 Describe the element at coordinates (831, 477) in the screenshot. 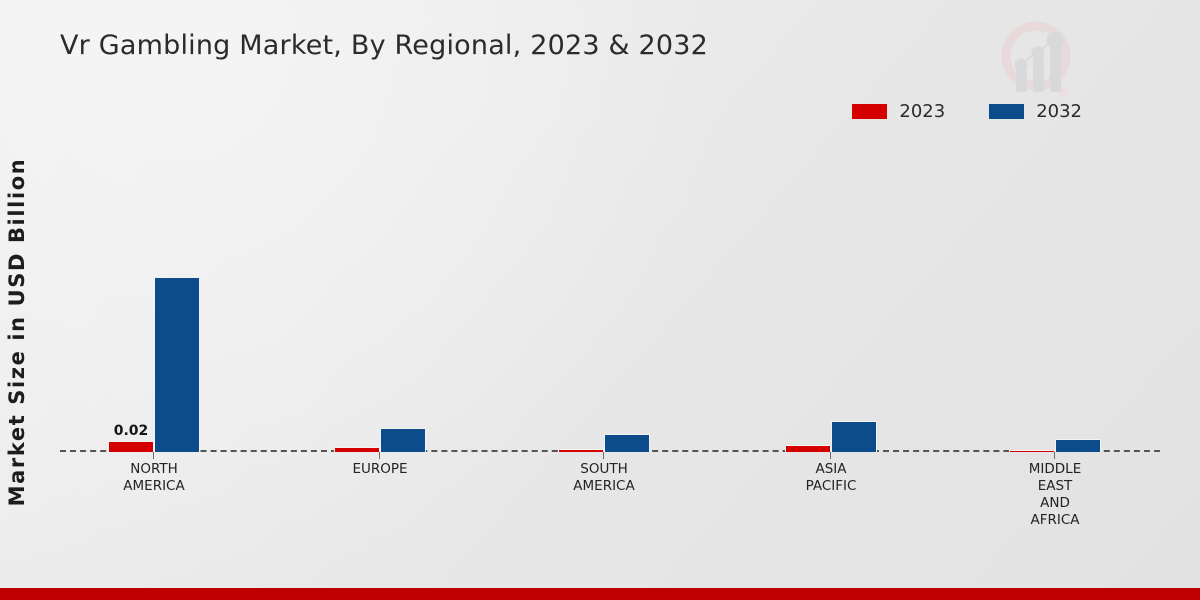

I see `category-label-asia-pacific: ASIA PACIFIC` at that location.